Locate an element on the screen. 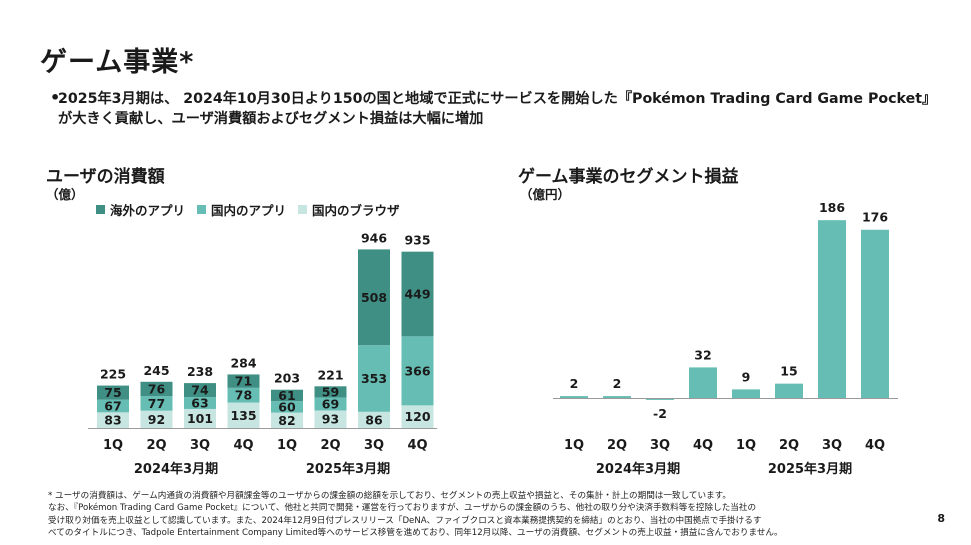  legend-swatch-overseas-app is located at coordinates (100, 209).